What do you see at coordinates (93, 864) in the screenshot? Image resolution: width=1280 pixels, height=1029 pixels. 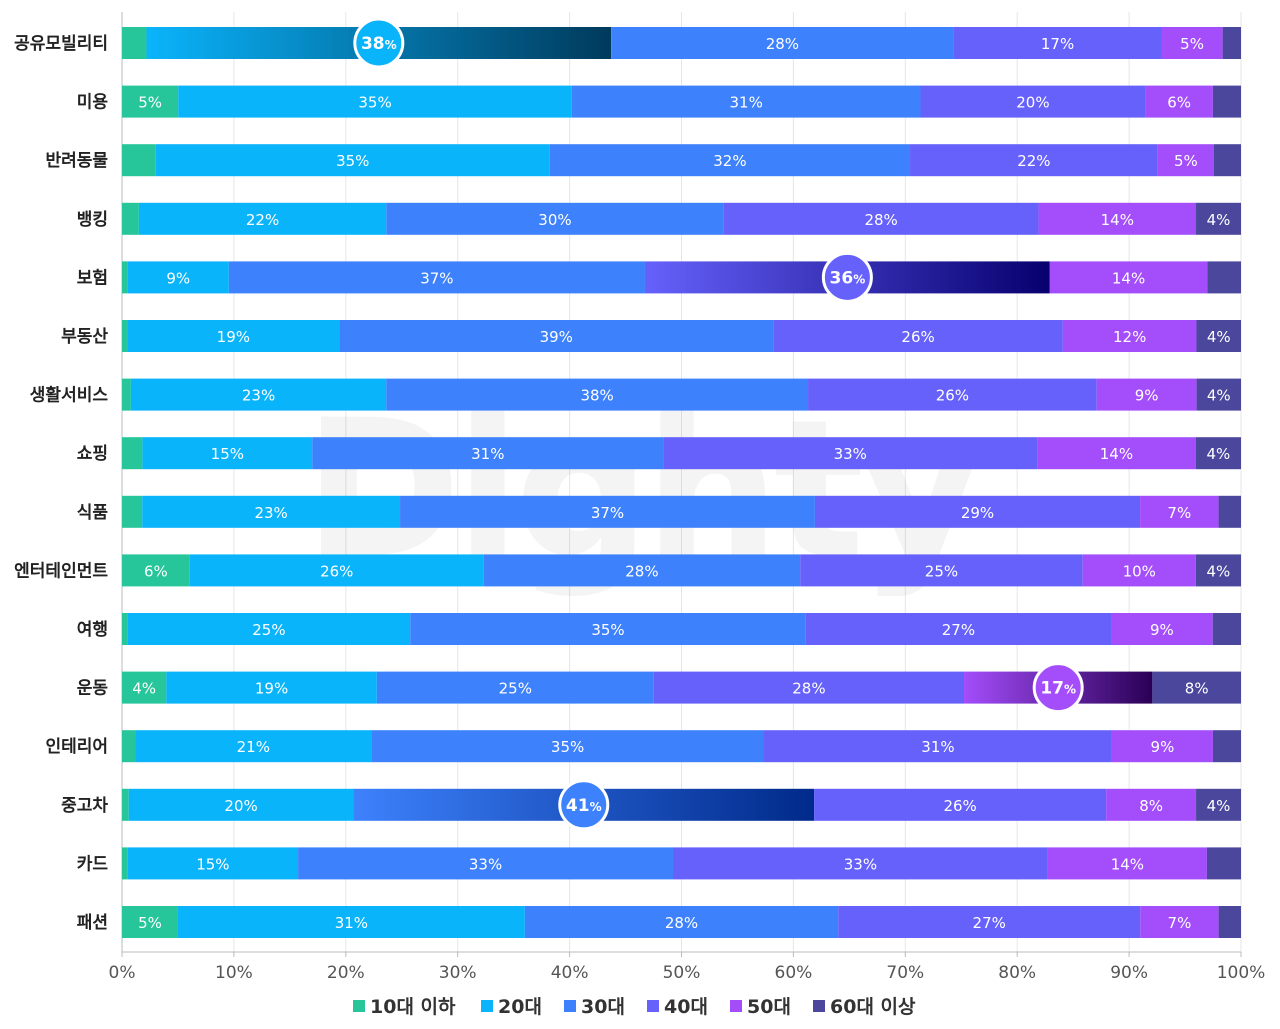 I see `category-label: 카드` at bounding box center [93, 864].